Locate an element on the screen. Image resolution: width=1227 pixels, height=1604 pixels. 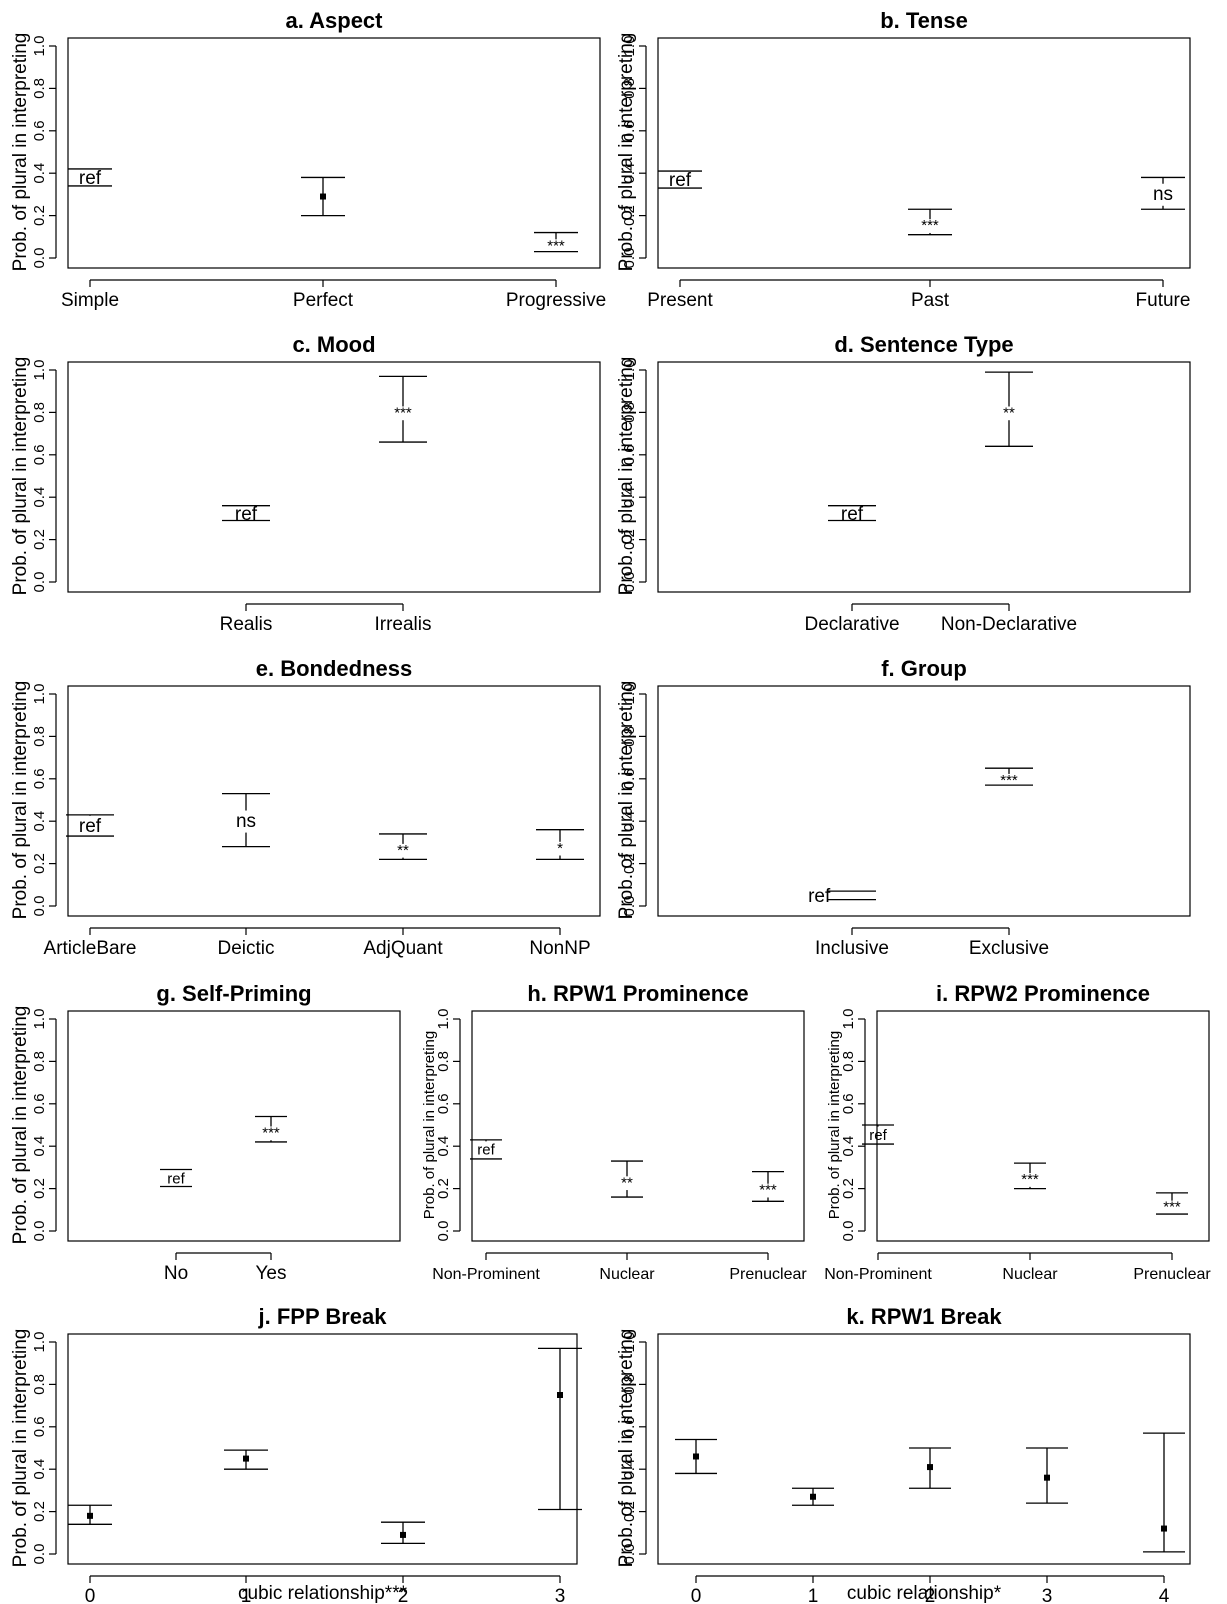
significance-label: * is located at coordinates (560, 848).